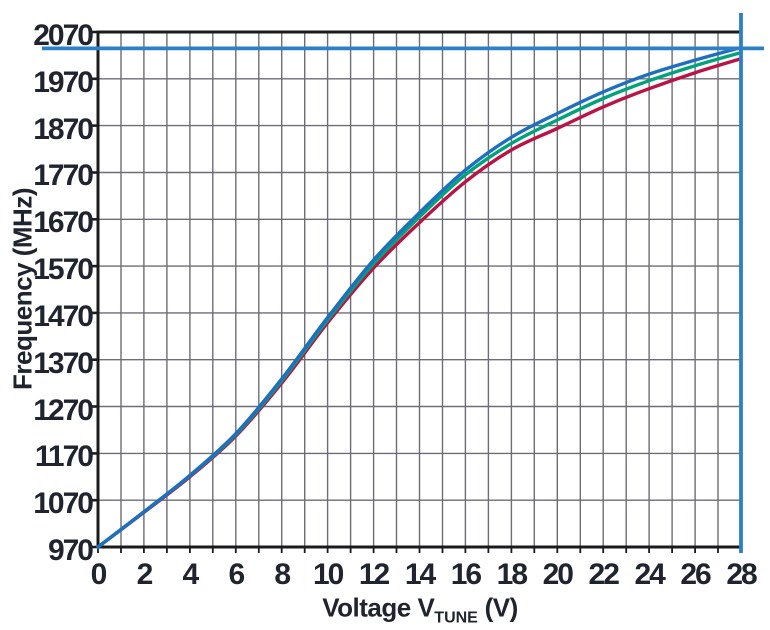 The height and width of the screenshot is (630, 770). What do you see at coordinates (63, 410) in the screenshot?
I see `y-tick-label: 1270` at bounding box center [63, 410].